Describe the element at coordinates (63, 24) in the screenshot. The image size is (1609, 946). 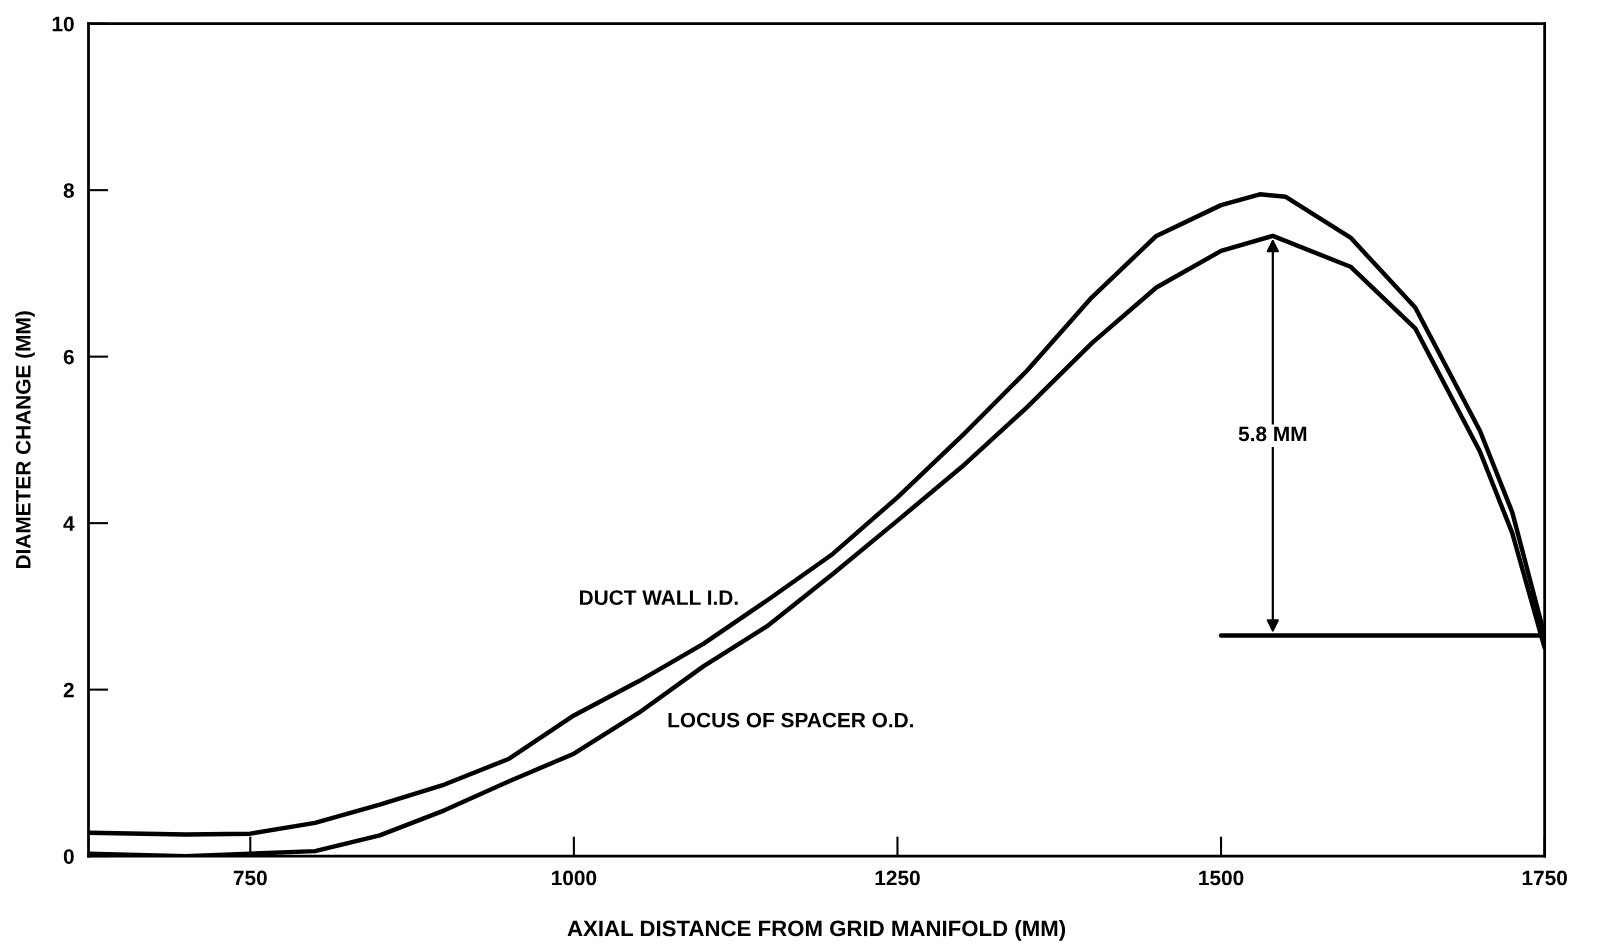
I see `y-tick-label: 10` at that location.